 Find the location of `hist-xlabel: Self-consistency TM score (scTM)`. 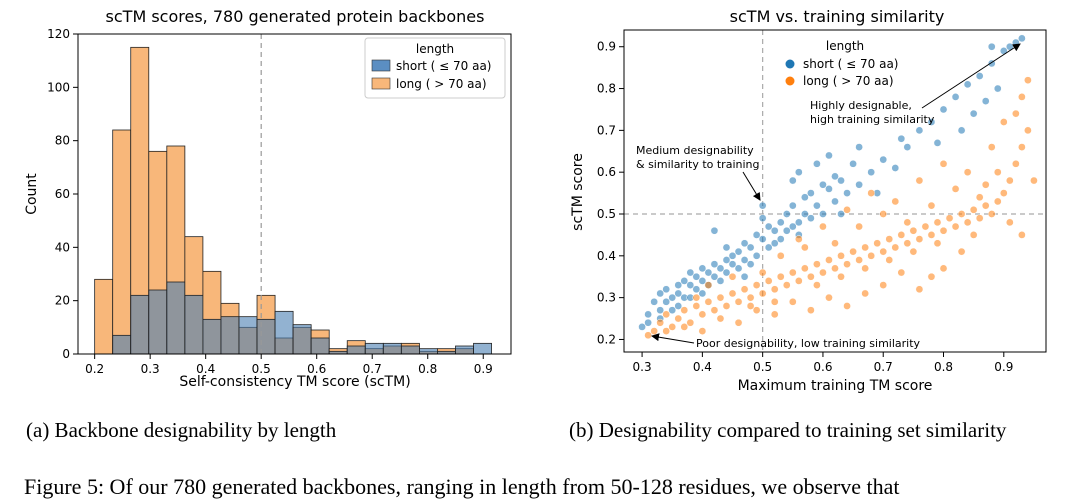

hist-xlabel: Self-consistency TM score (scTM) is located at coordinates (294, 382).